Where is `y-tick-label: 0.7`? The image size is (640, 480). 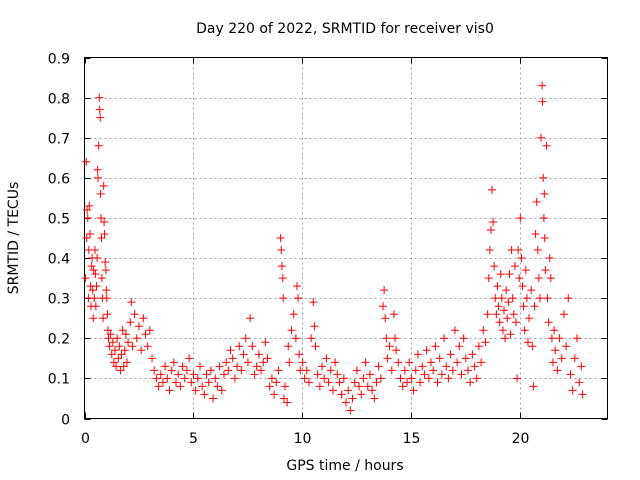
y-tick-label: 0.7 is located at coordinates (59, 140).